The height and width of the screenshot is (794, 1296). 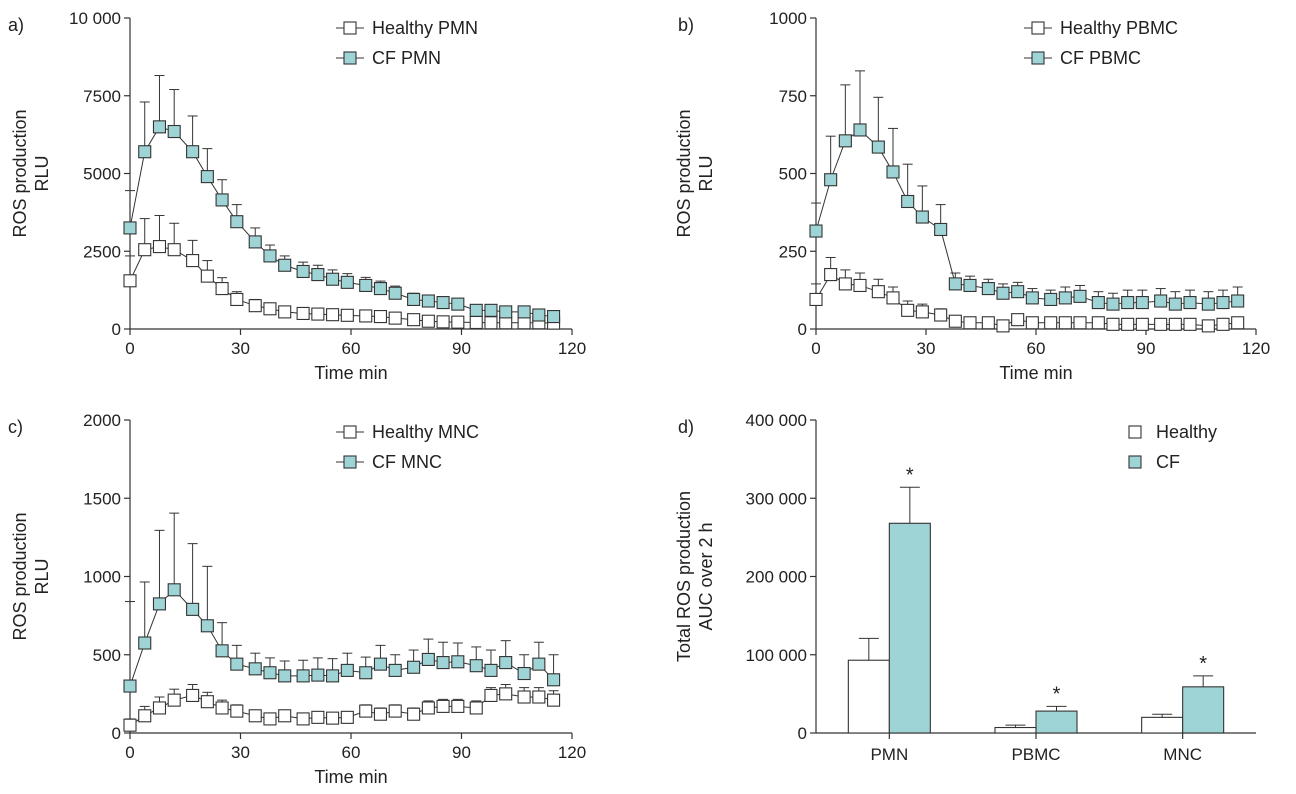 What do you see at coordinates (1168, 462) in the screenshot?
I see `legend-label: CF` at bounding box center [1168, 462].